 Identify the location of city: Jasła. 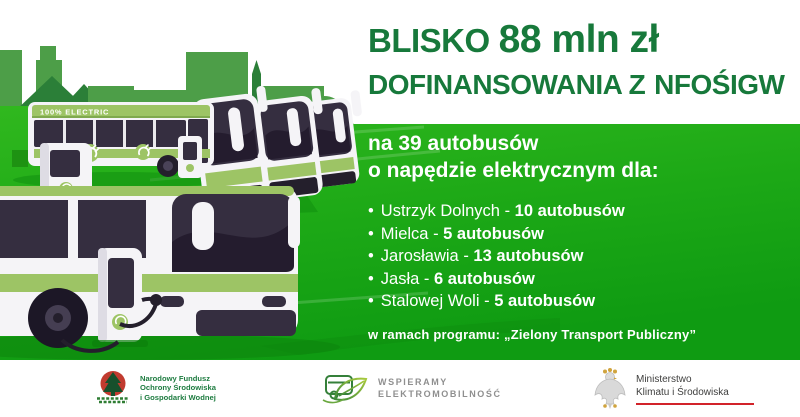
(400, 278).